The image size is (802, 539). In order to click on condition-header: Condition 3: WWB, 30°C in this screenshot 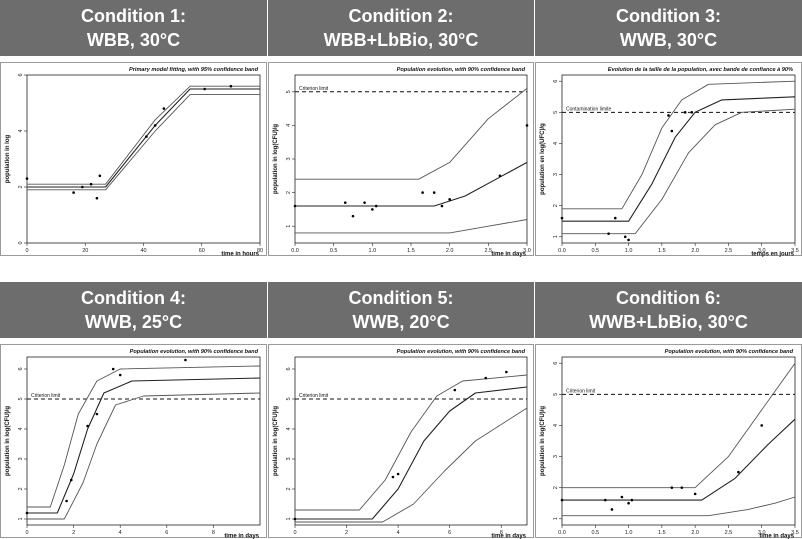, I will do `click(668, 28)`.